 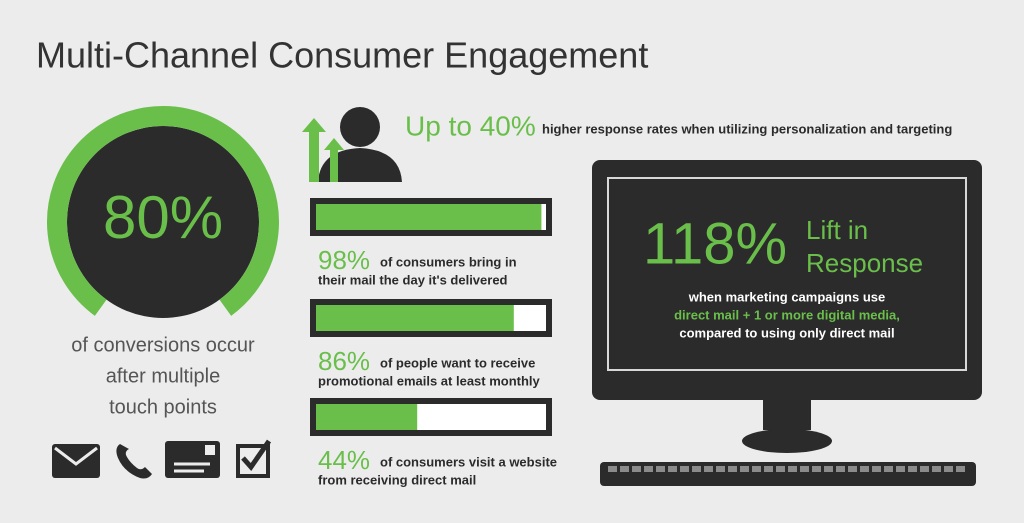 I want to click on gauge-arc, so click(x=163, y=211).